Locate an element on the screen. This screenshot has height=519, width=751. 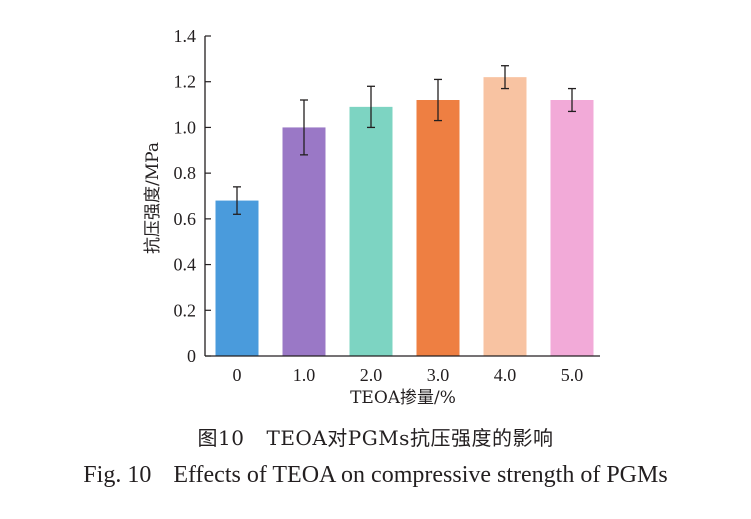
x-tick-label: 1.0 is located at coordinates (304, 375).